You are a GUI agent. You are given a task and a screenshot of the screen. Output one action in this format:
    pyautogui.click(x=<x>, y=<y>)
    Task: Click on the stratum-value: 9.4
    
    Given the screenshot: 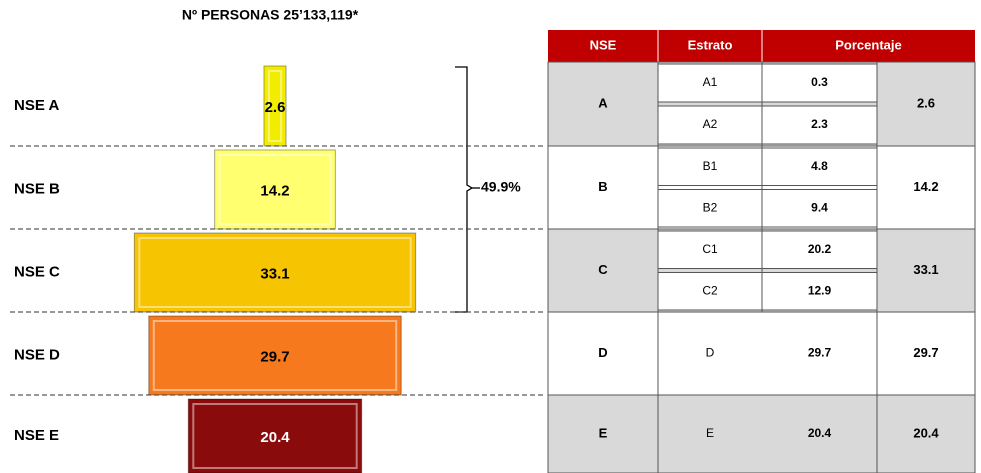 What is the action you would take?
    pyautogui.click(x=819, y=207)
    